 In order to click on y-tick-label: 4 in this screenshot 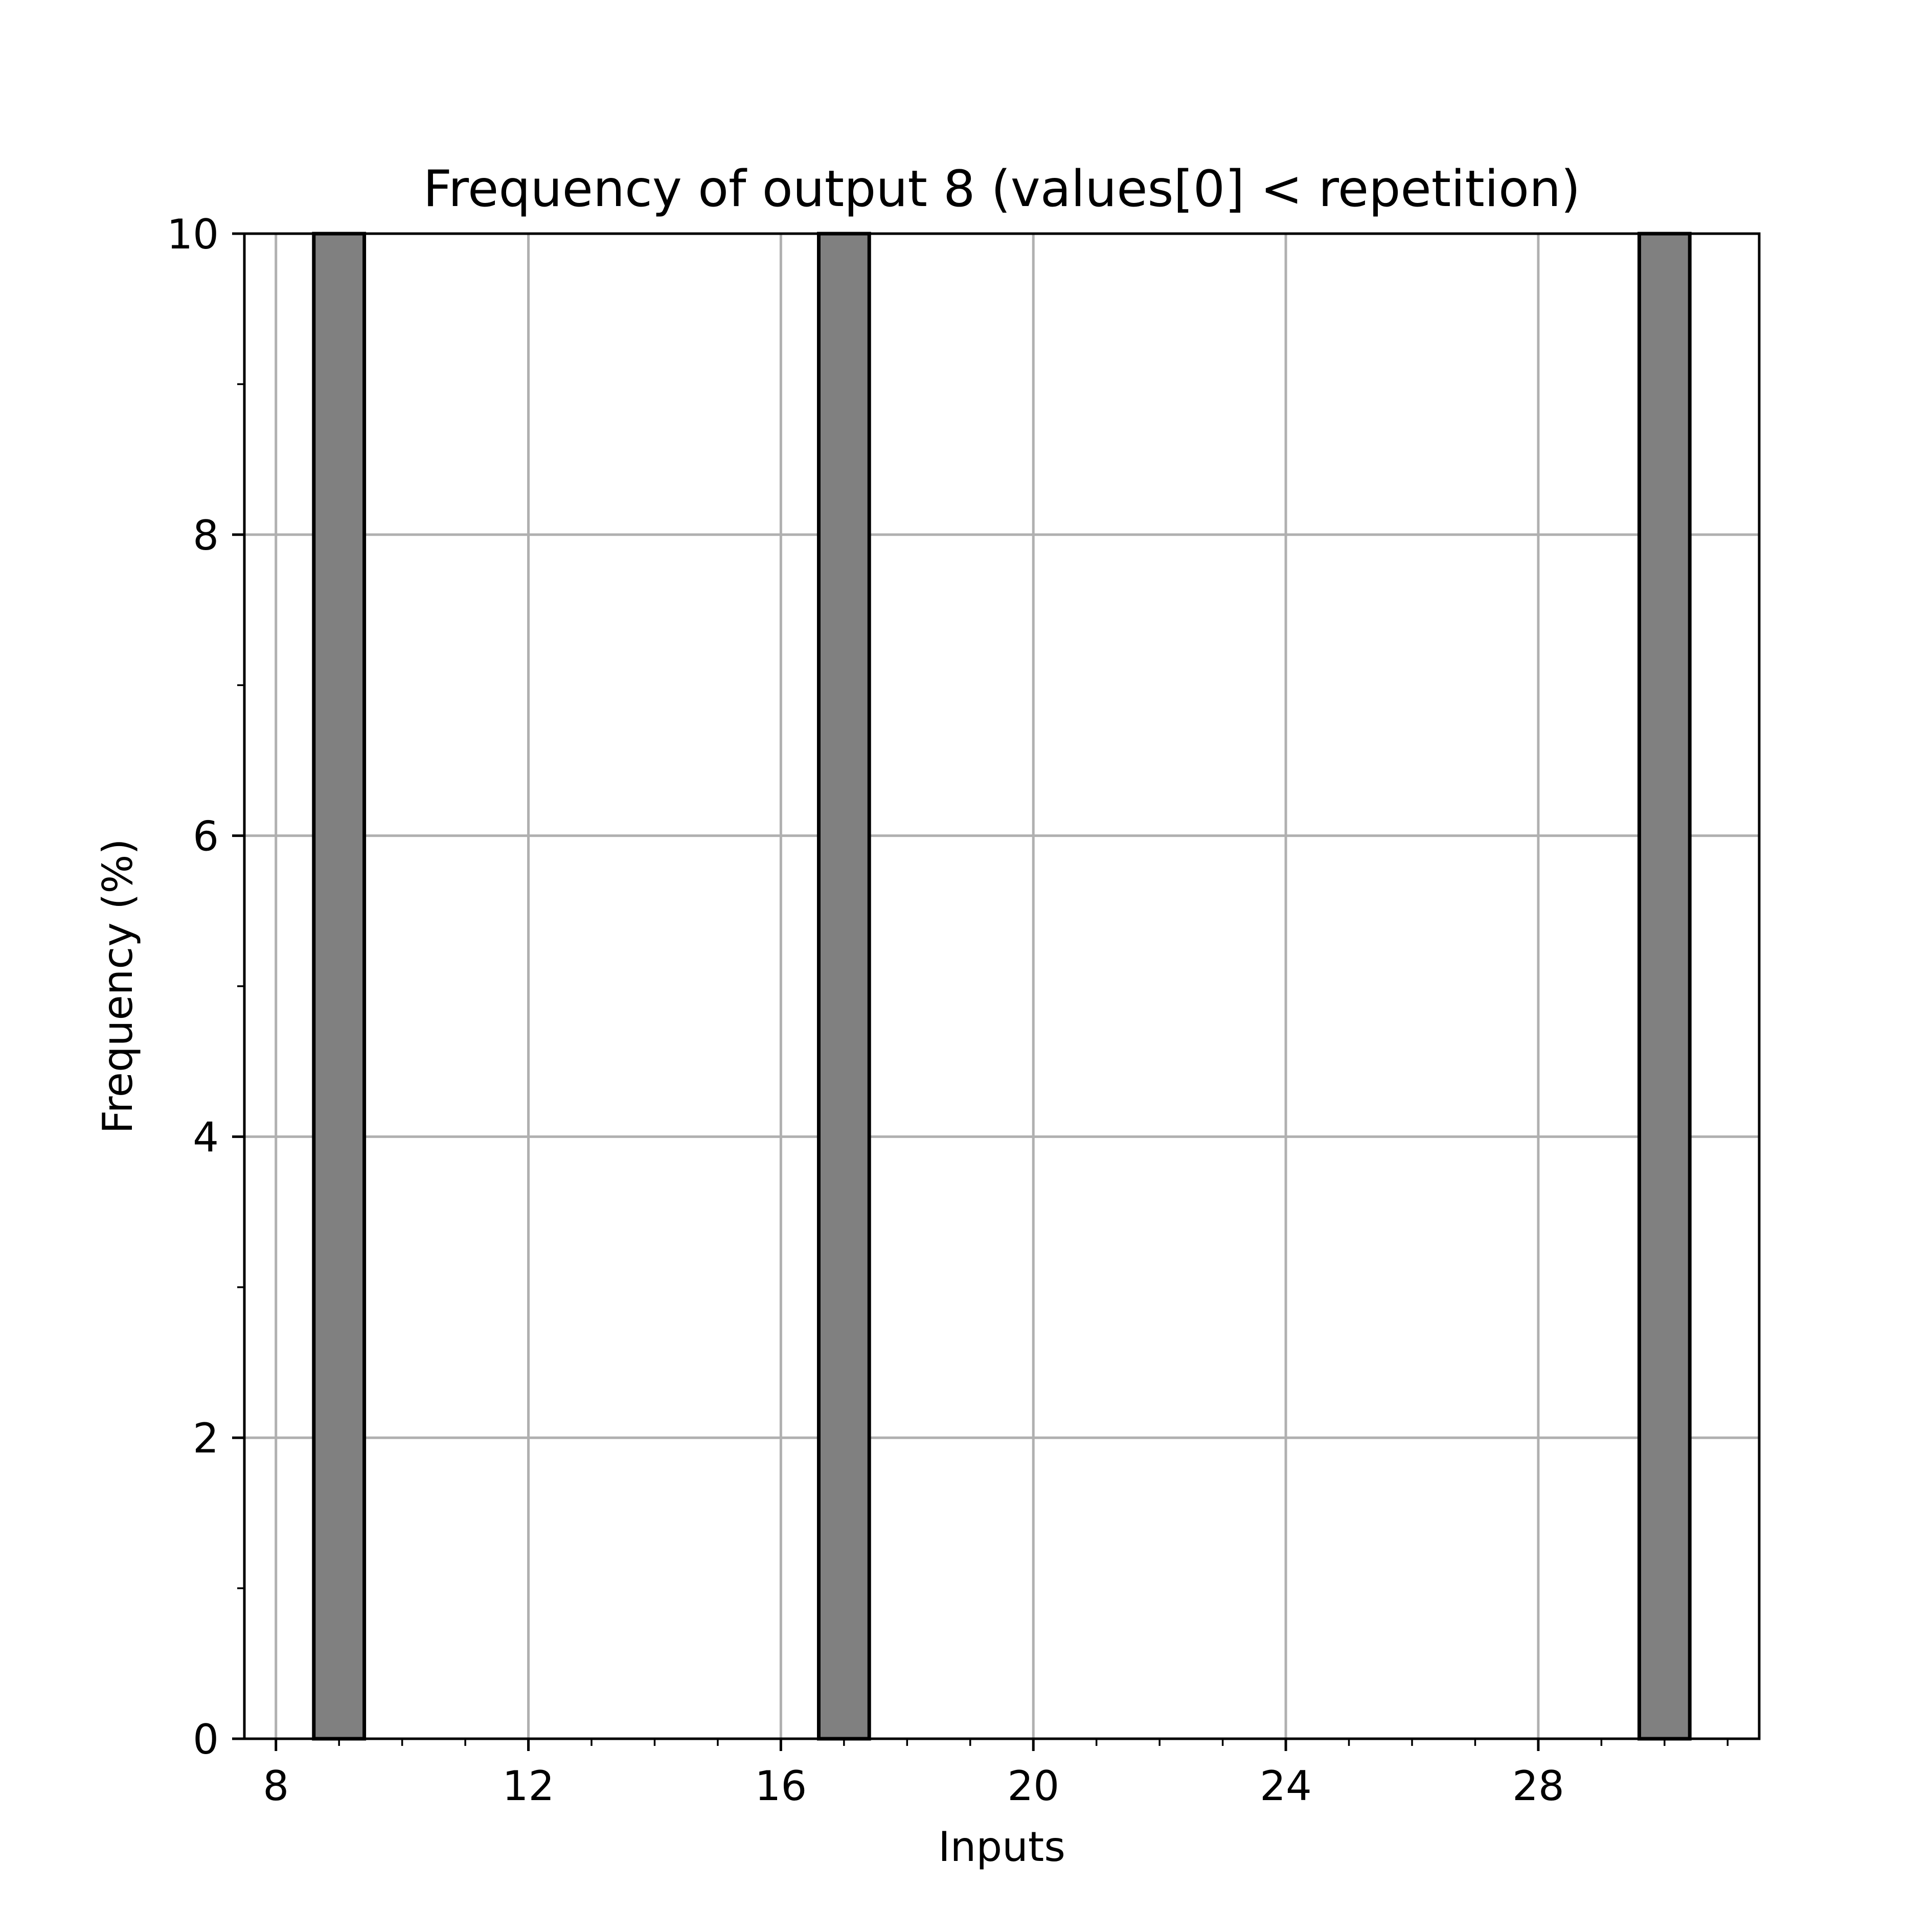, I will do `click(206, 1137)`.